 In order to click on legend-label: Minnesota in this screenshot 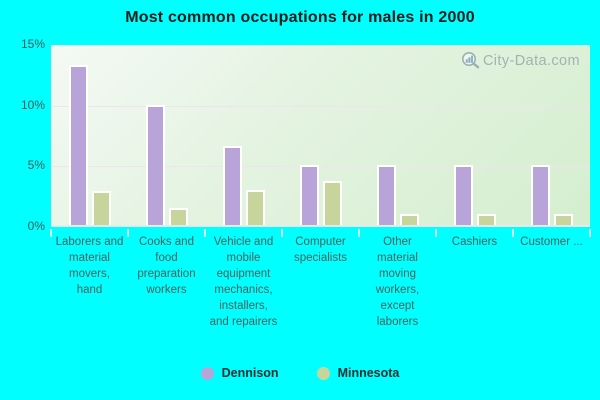, I will do `click(368, 373)`.